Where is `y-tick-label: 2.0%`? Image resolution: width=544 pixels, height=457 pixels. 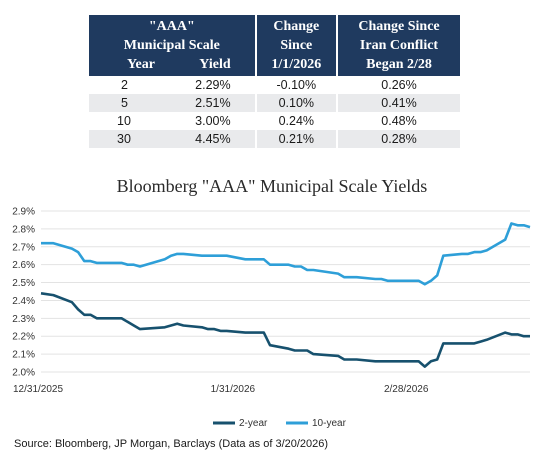 y-tick-label: 2.0% is located at coordinates (23, 373).